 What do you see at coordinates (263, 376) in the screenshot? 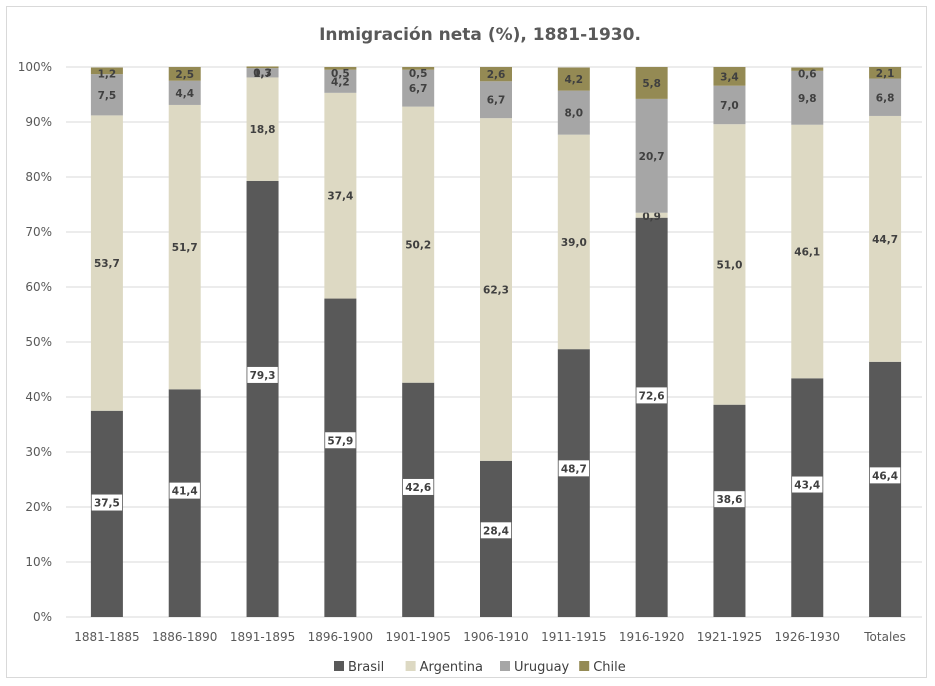
I see `data-label: 79,3` at bounding box center [263, 376].